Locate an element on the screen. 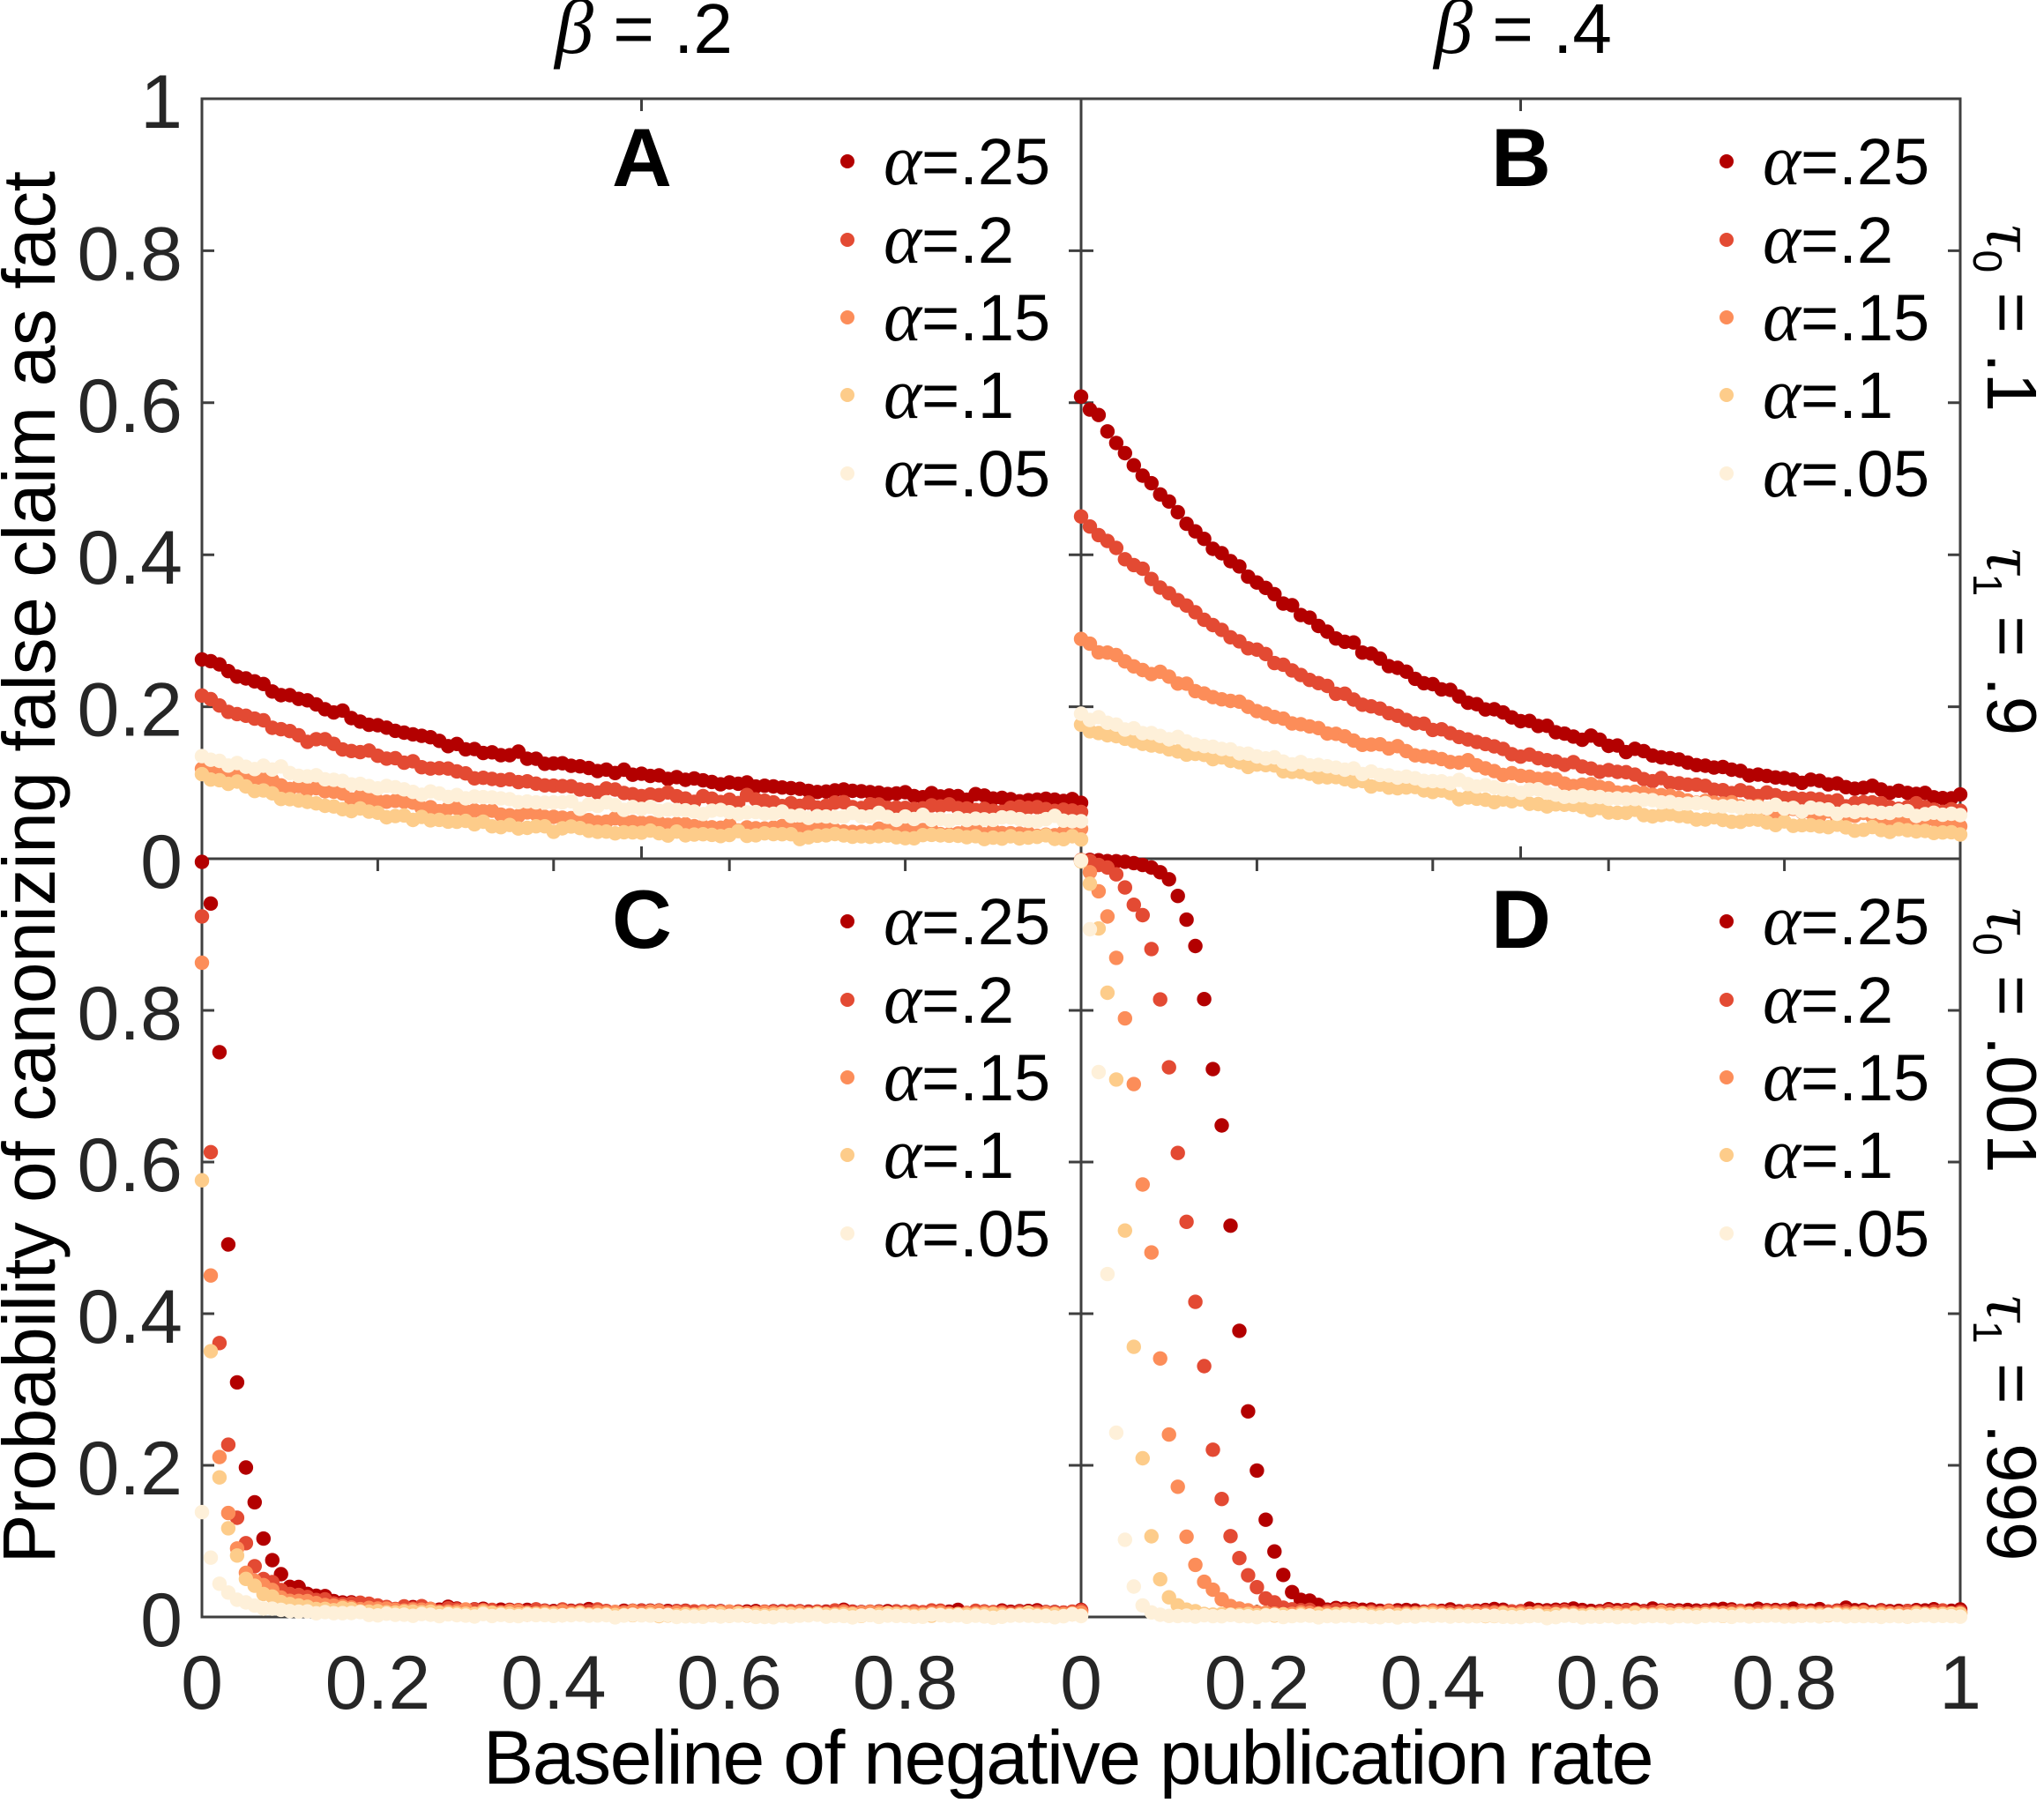 This screenshot has width=2044, height=1803. svg-text:Baseline of negative publicati: Baseline of negative publication rate is located at coordinates (1067, 1758).